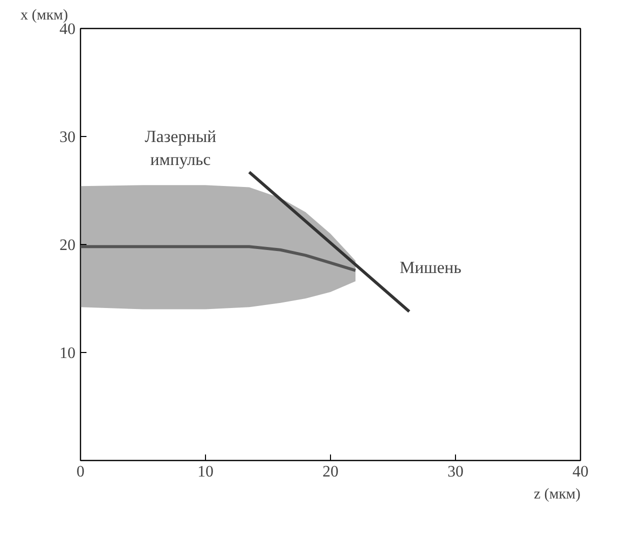 The height and width of the screenshot is (539, 628). What do you see at coordinates (68, 245) in the screenshot?
I see `y-tick-label: 20` at bounding box center [68, 245].